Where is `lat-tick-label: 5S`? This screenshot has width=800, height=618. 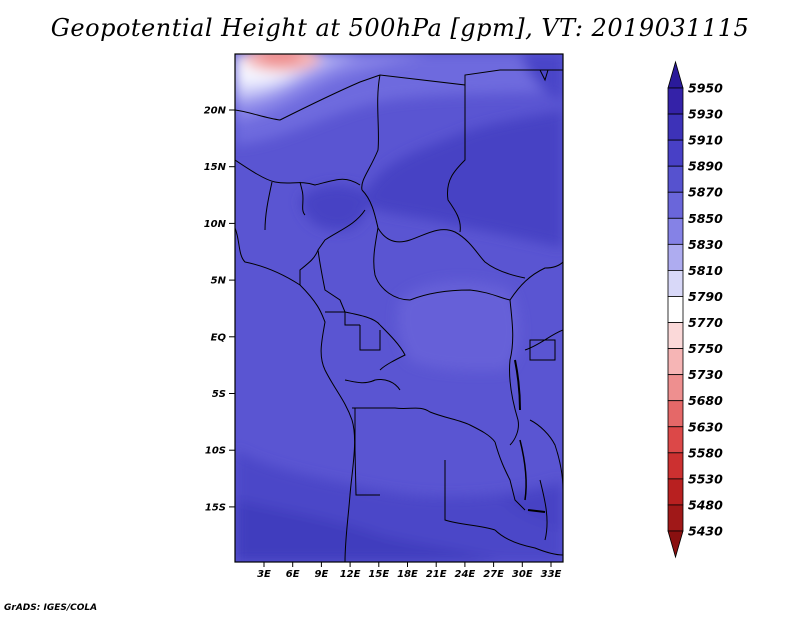
lat-tick-label: 5S is located at coordinates (219, 394).